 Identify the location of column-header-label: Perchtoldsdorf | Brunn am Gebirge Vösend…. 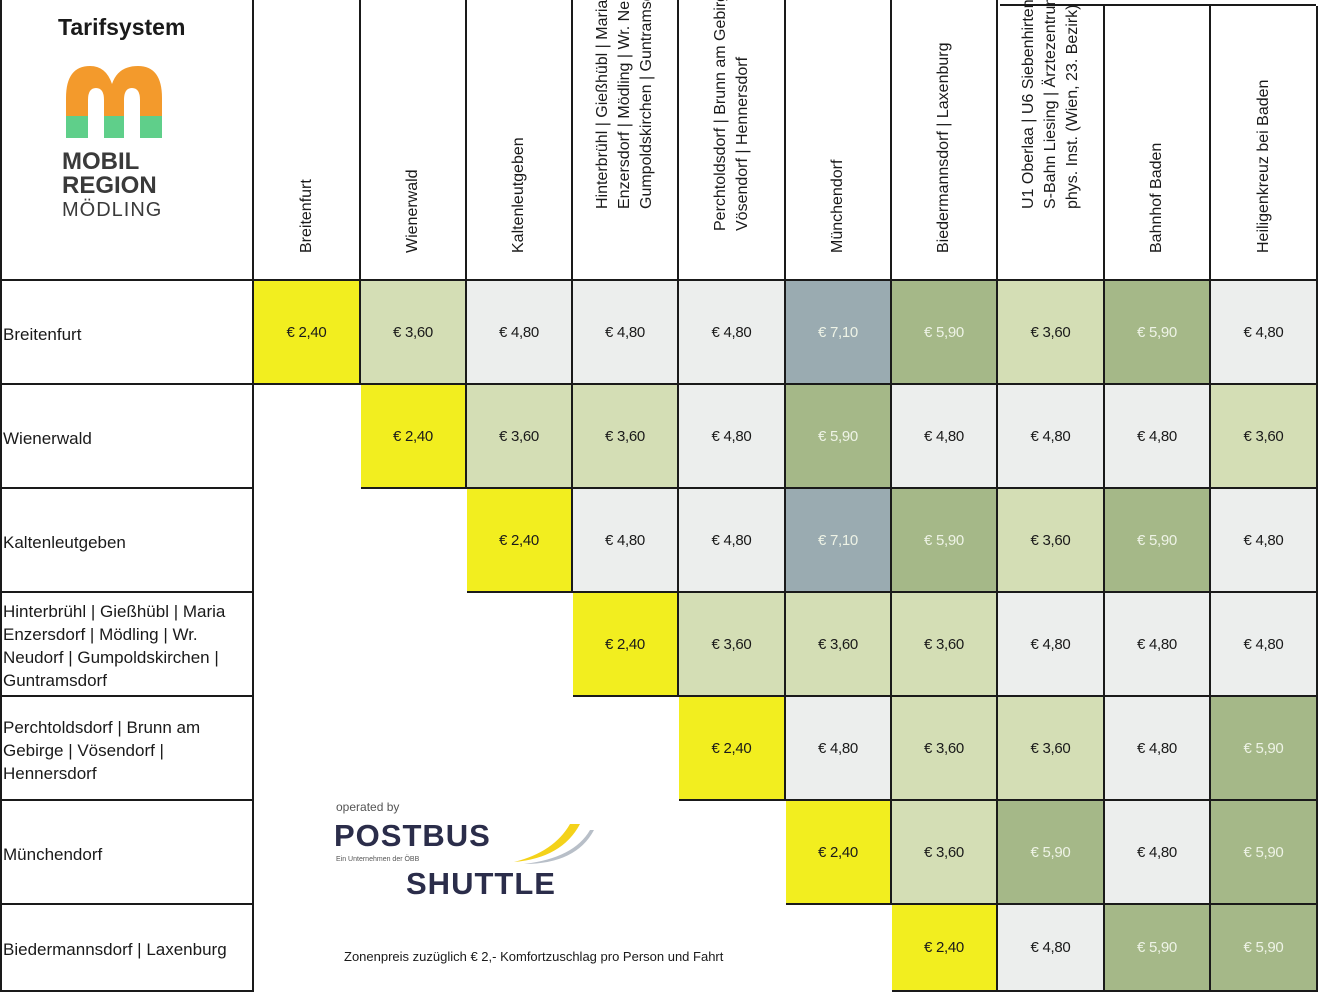
(731, 115).